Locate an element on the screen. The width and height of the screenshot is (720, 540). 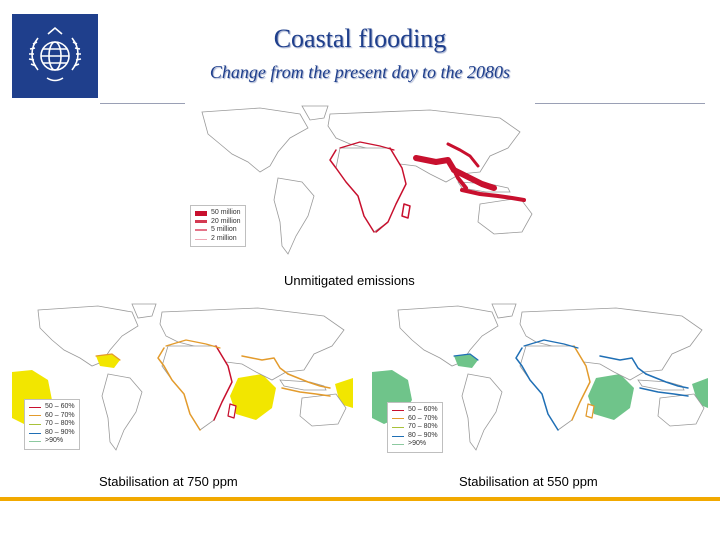
legend-item: 5 million is located at coordinates (218, 230).